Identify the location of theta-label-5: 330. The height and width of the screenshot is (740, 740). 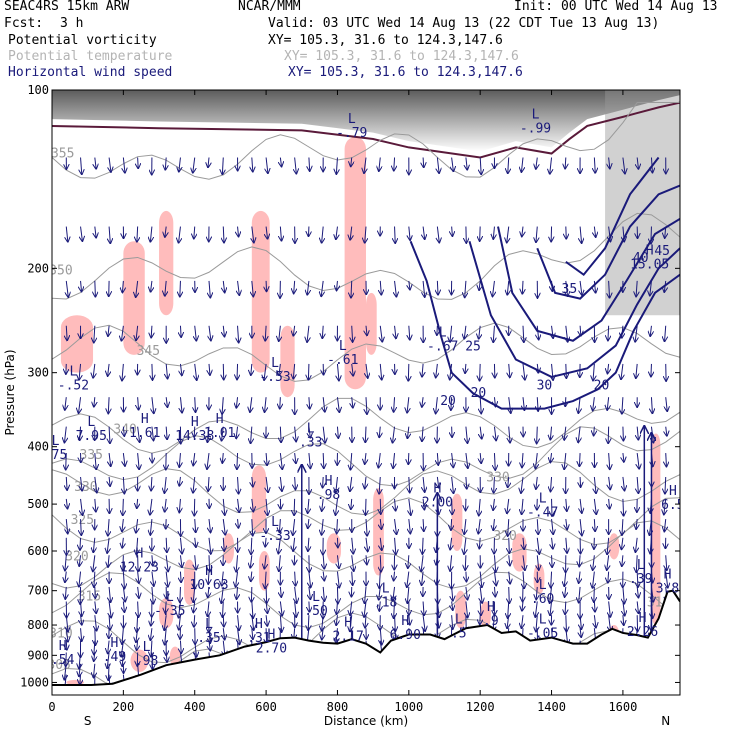
(85, 487).